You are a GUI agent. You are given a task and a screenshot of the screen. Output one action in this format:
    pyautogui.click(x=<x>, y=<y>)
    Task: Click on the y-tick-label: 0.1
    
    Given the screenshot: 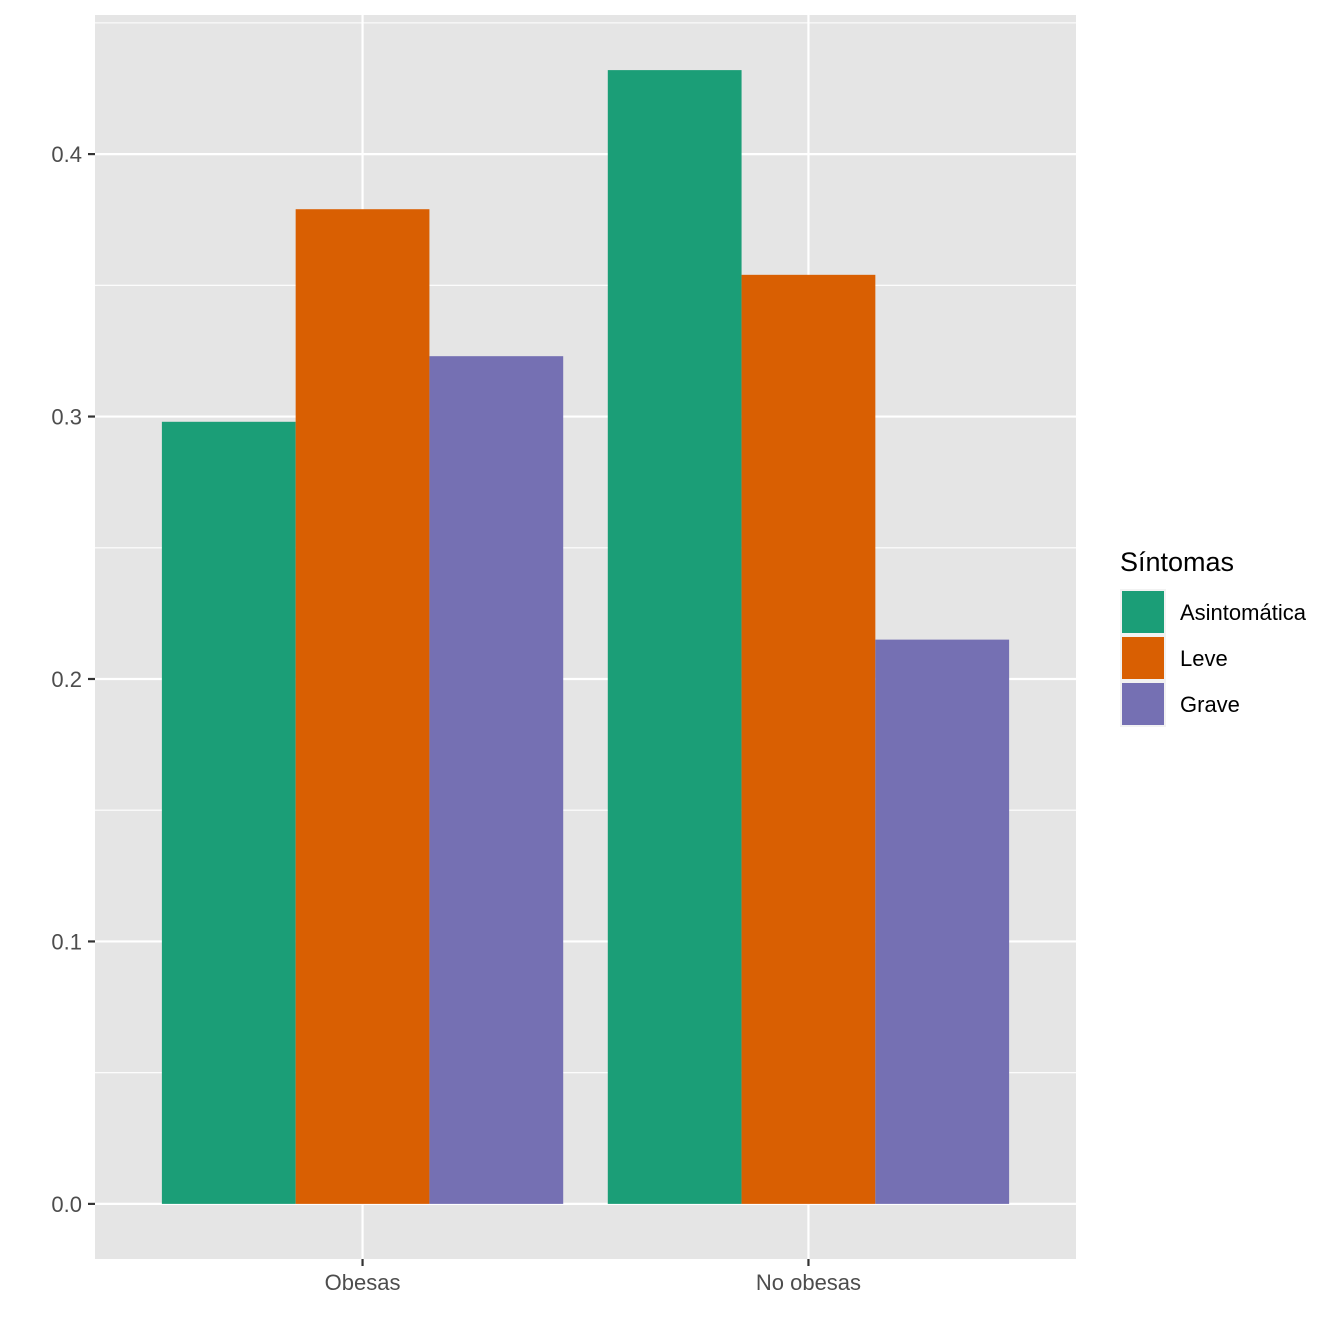 What is the action you would take?
    pyautogui.click(x=66, y=941)
    